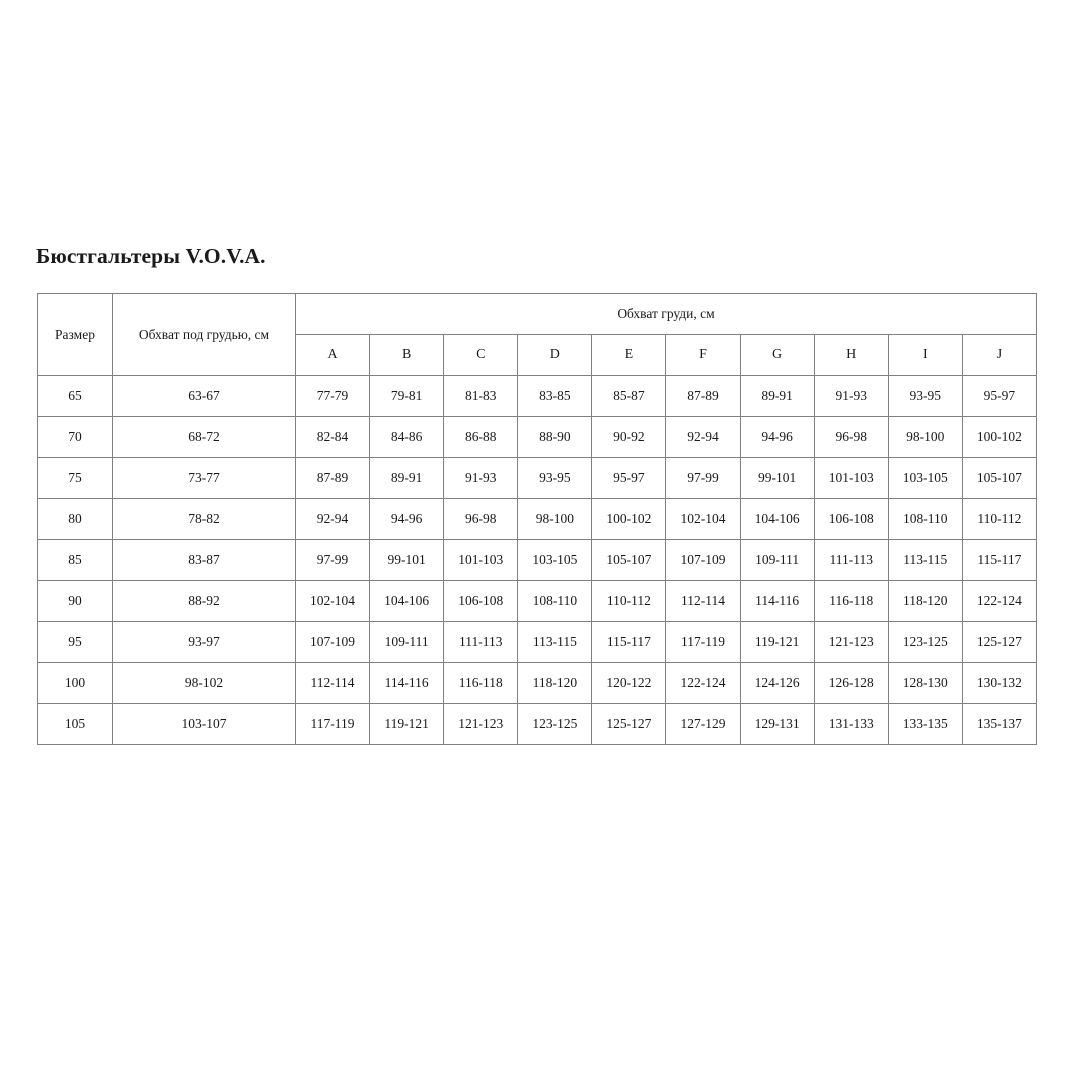  Describe the element at coordinates (851, 437) in the screenshot. I see `cell-cup-h: 96-98` at that location.